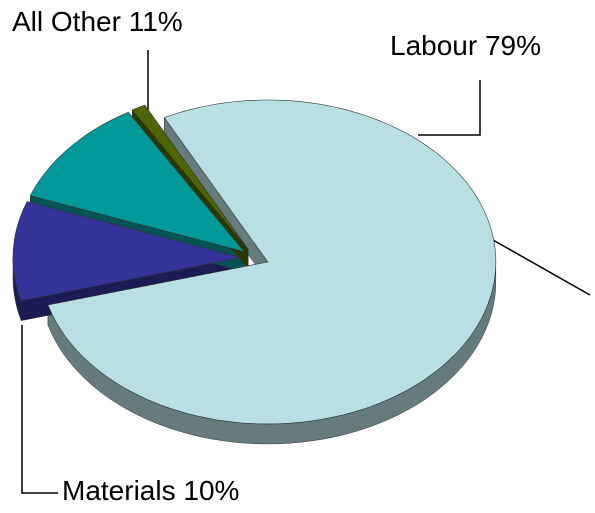  I want to click on slice-label: Labour 79%, so click(465, 45).